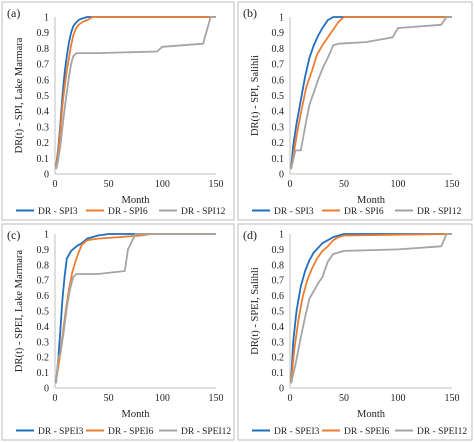  Describe the element at coordinates (13, 13) in the screenshot. I see `panel-label: (a)` at that location.